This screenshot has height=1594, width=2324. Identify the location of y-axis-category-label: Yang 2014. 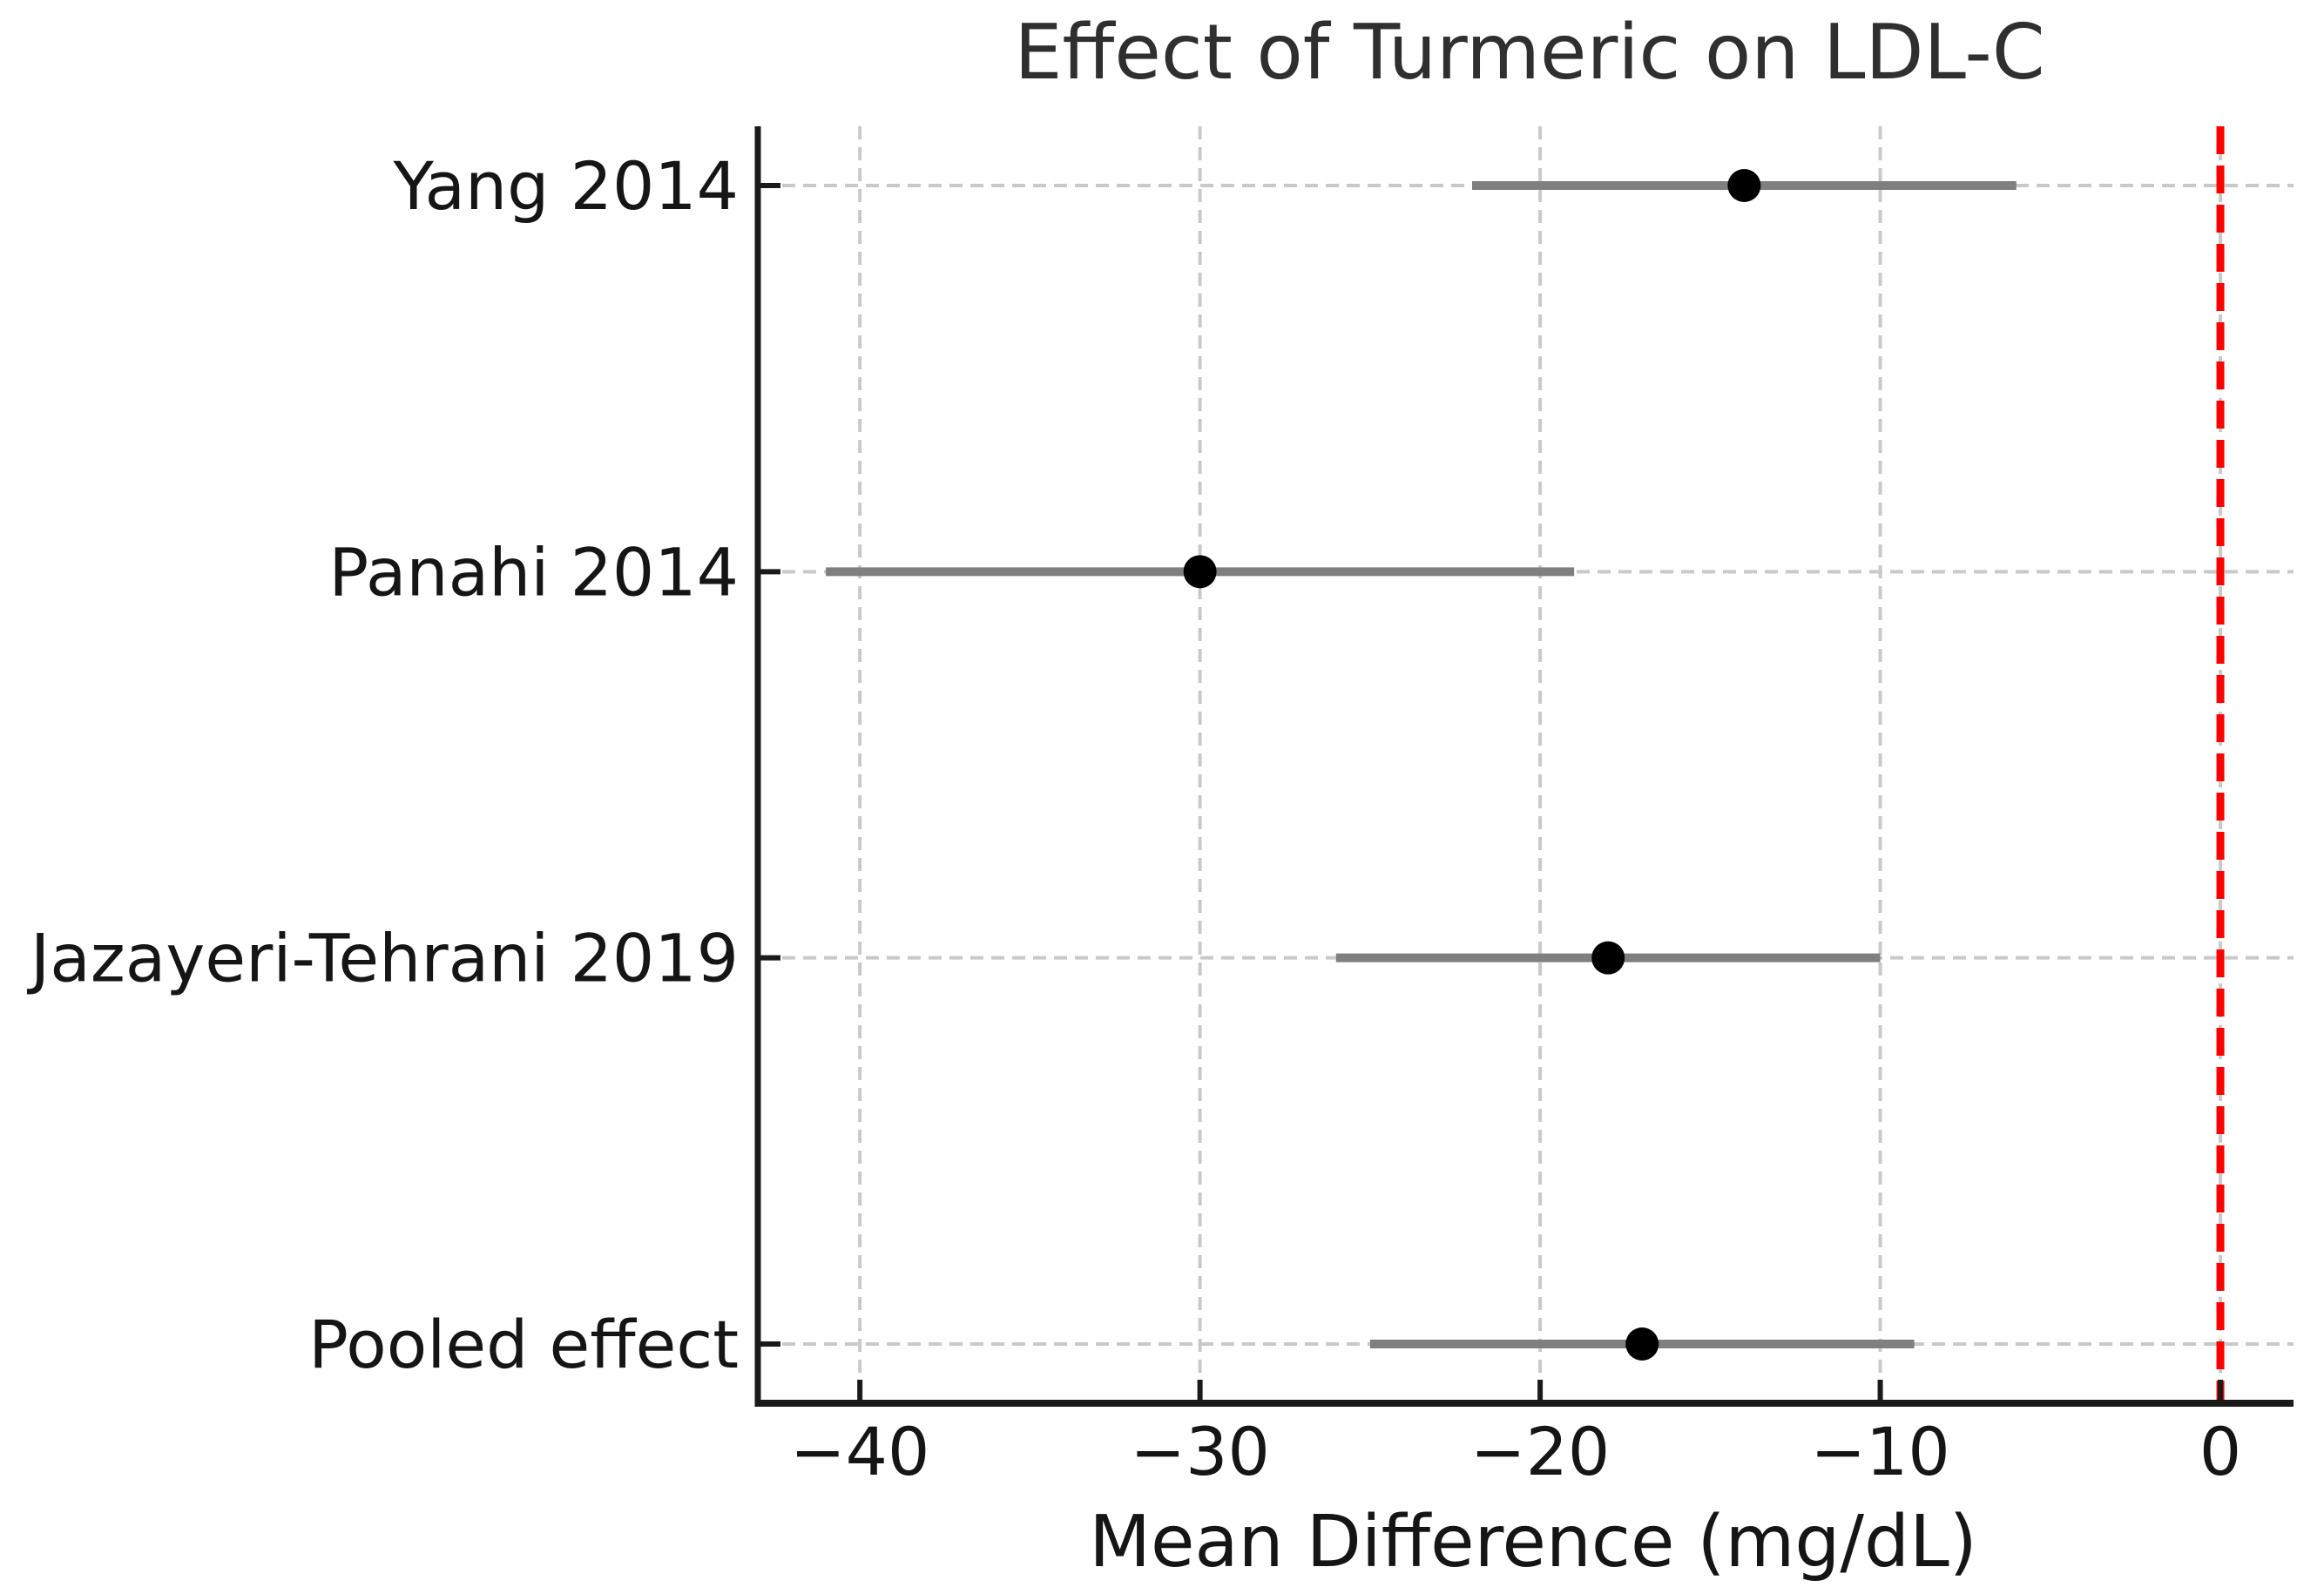
(565, 186).